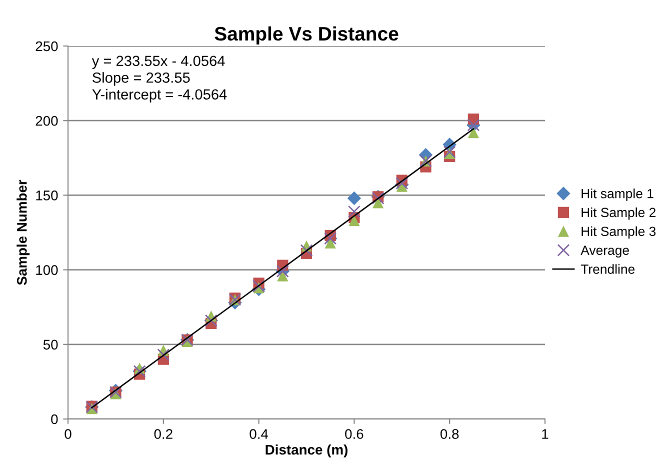  What do you see at coordinates (619, 213) in the screenshot?
I see `legend-label: Hit Sample 2` at bounding box center [619, 213].